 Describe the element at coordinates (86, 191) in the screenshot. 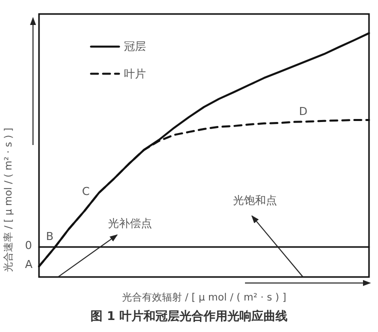

I see `annotation: C` at that location.